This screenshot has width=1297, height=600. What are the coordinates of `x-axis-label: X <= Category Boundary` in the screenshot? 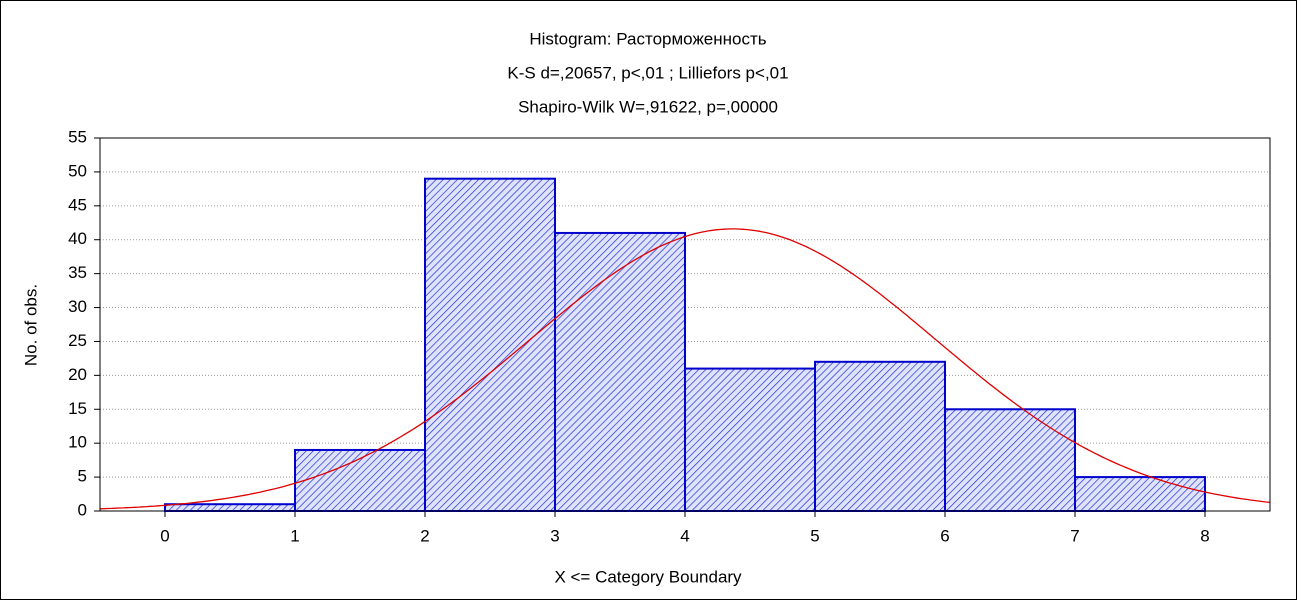 It's located at (648, 576).